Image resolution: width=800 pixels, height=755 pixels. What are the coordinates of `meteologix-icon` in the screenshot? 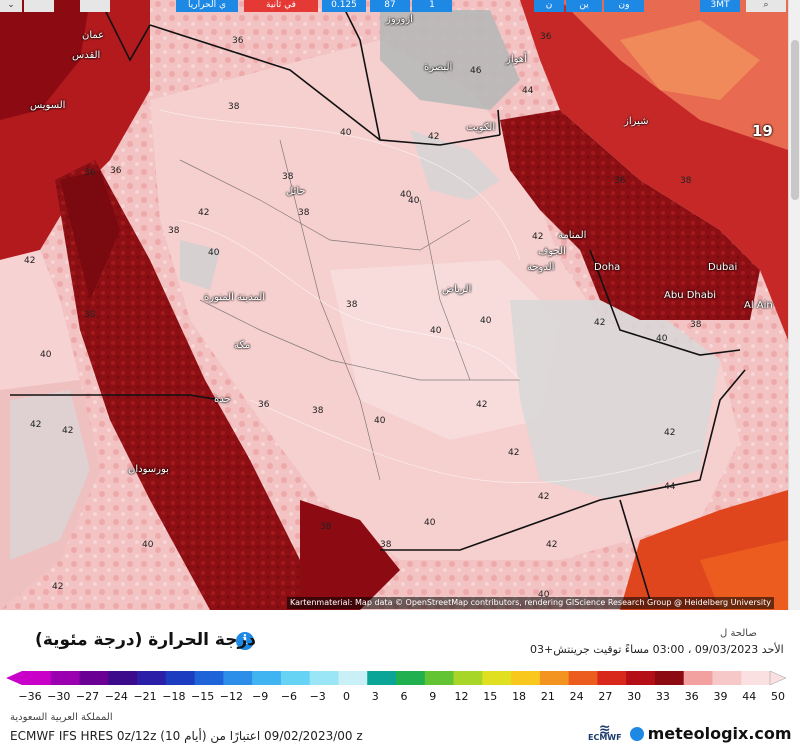 It's located at (636, 733).